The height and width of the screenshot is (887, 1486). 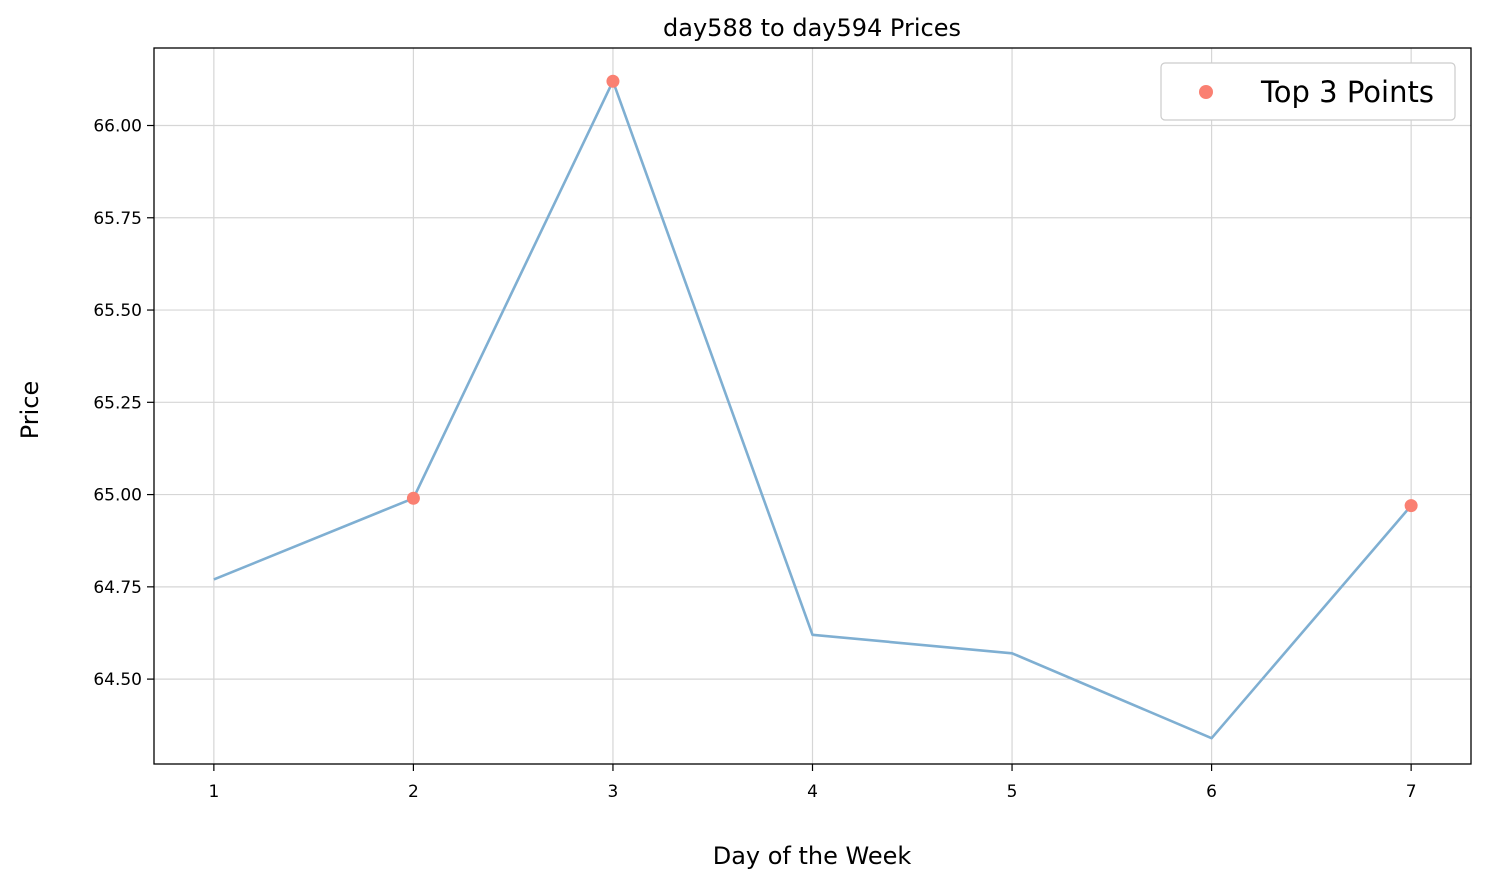 What do you see at coordinates (1347, 92) in the screenshot?
I see `legend-label: Top 3 Points` at bounding box center [1347, 92].